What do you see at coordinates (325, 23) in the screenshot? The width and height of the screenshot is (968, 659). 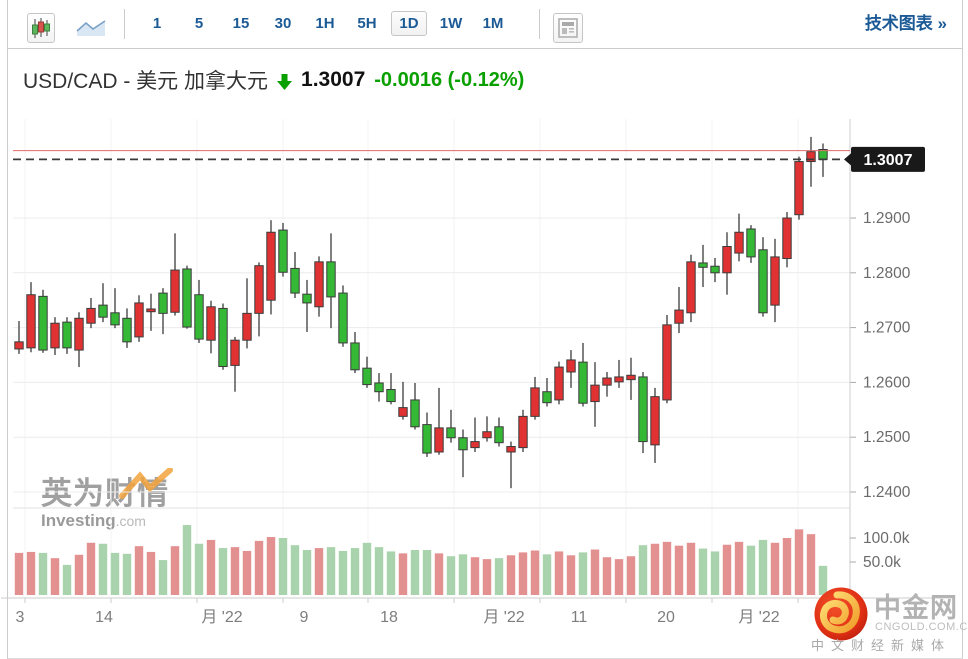 I see `timeframe-1h: 1H` at bounding box center [325, 23].